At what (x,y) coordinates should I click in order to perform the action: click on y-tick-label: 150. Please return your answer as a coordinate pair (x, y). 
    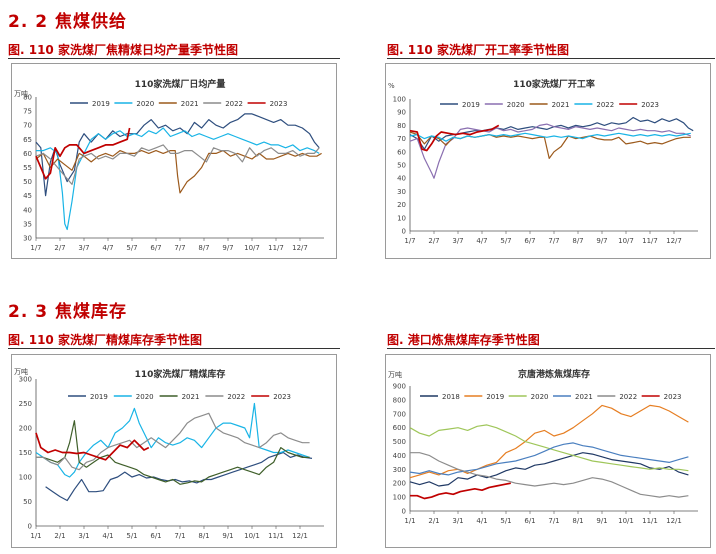
    Looking at the image, I should click on (25, 453).